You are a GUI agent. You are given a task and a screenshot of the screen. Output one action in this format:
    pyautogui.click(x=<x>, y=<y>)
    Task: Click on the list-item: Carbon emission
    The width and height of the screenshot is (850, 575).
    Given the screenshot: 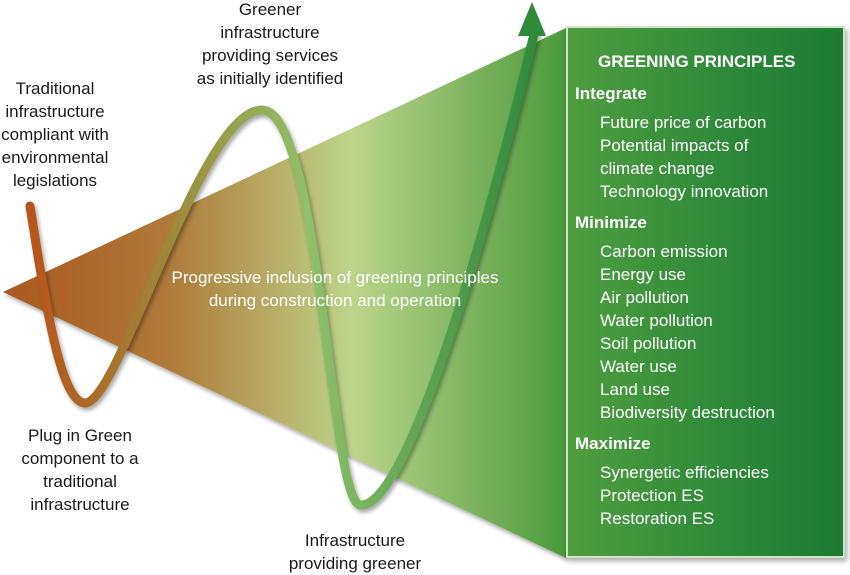 What is the action you would take?
    pyautogui.click(x=664, y=251)
    